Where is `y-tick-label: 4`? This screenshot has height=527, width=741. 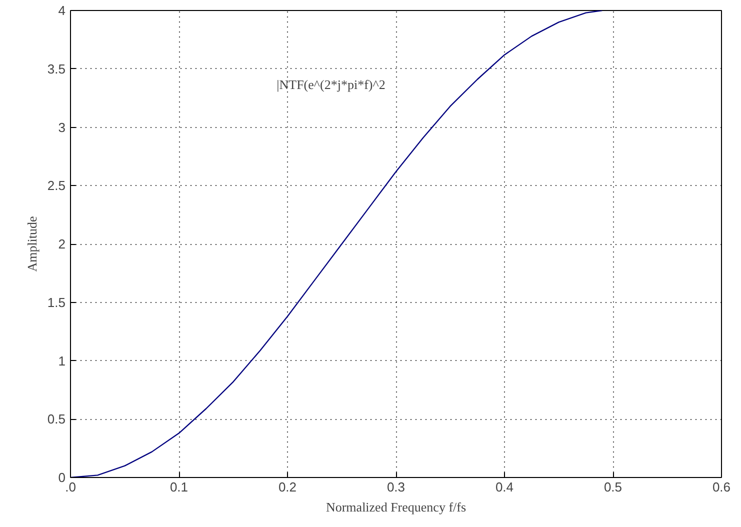
y-tick-label: 4 is located at coordinates (62, 10).